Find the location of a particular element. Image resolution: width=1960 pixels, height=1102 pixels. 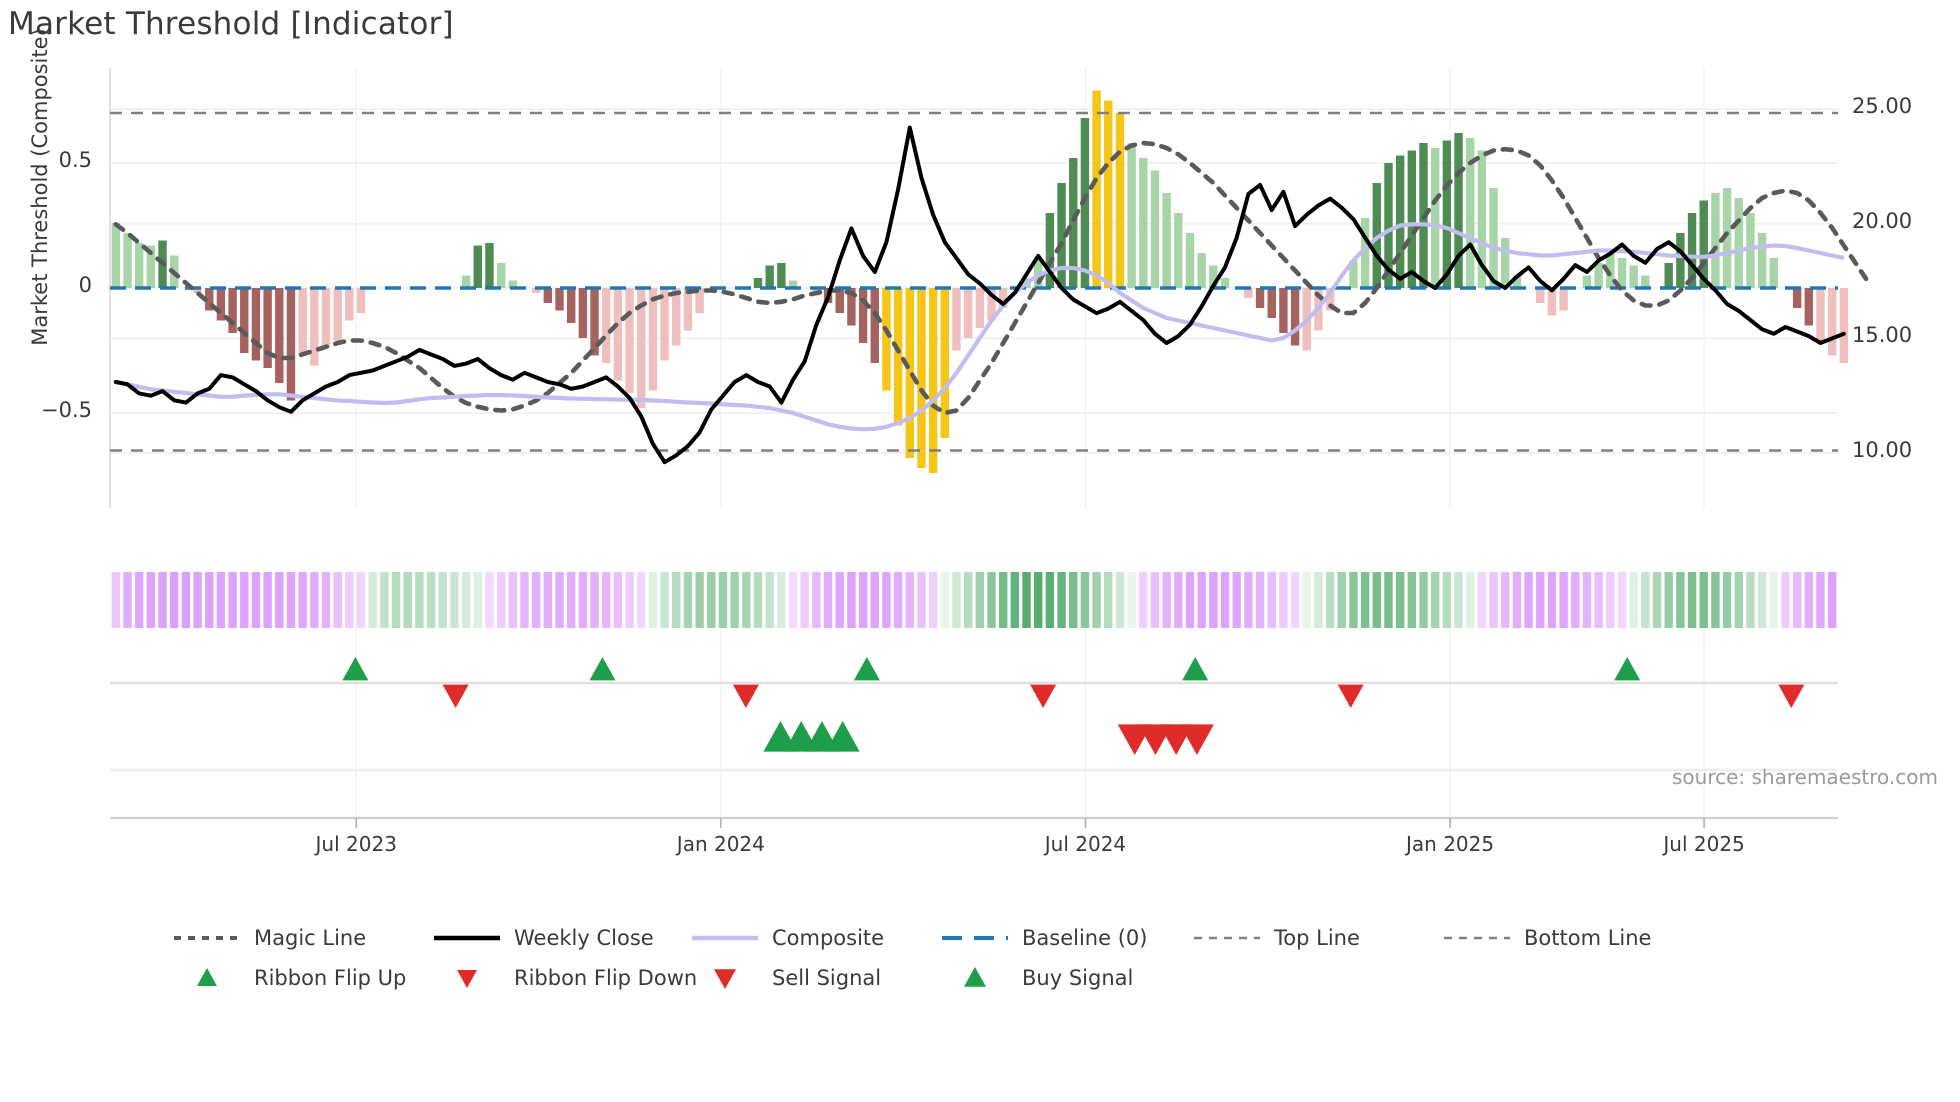

legend-item-magic-line: Magic Line is located at coordinates (300, 938).